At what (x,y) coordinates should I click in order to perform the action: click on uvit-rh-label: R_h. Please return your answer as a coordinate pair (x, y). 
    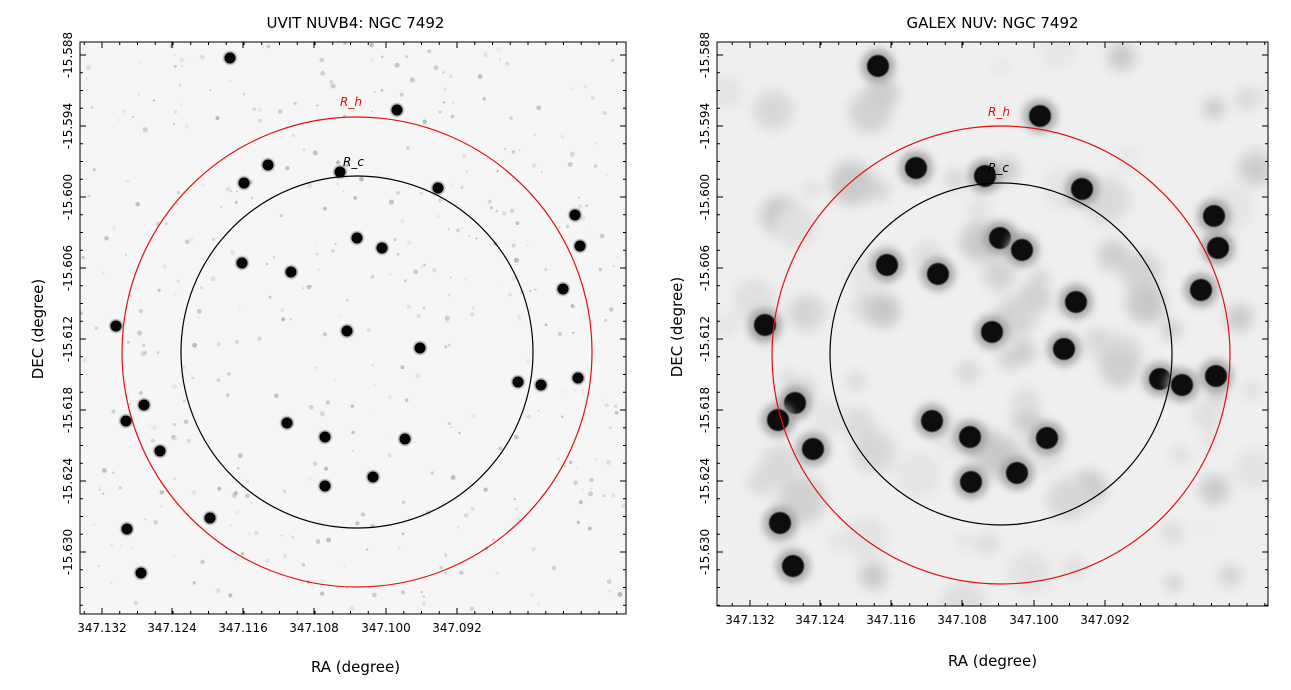
    Looking at the image, I should click on (351, 102).